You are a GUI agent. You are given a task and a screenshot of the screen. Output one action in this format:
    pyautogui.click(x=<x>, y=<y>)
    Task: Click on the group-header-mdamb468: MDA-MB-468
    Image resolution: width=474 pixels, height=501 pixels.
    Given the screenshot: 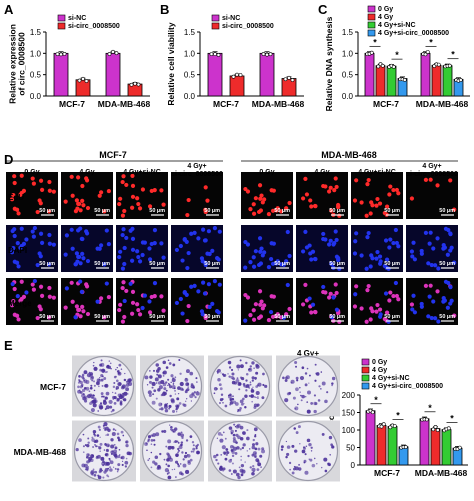 What is the action you would take?
    pyautogui.click(x=349, y=155)
    